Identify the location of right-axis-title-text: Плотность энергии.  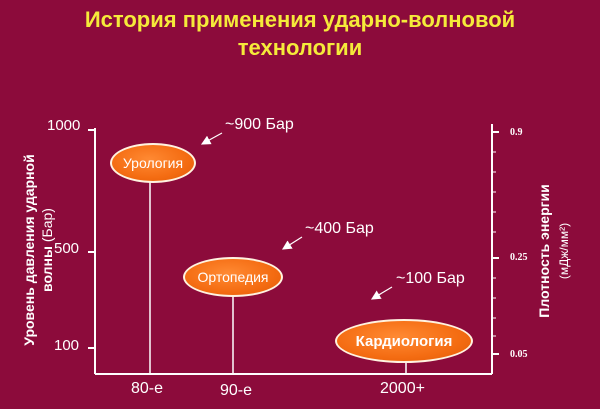
(544, 251).